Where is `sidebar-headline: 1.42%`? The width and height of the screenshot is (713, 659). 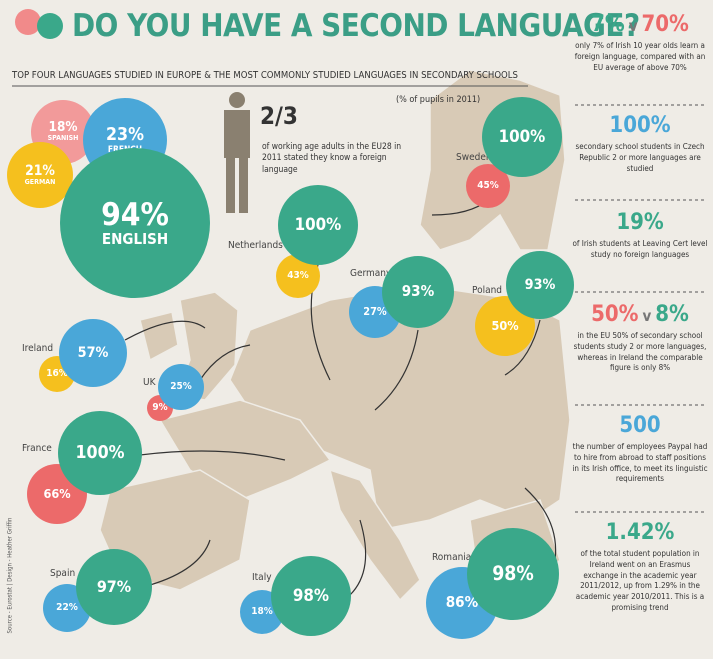
sidebar-headline: 1.42% is located at coordinates (640, 532).